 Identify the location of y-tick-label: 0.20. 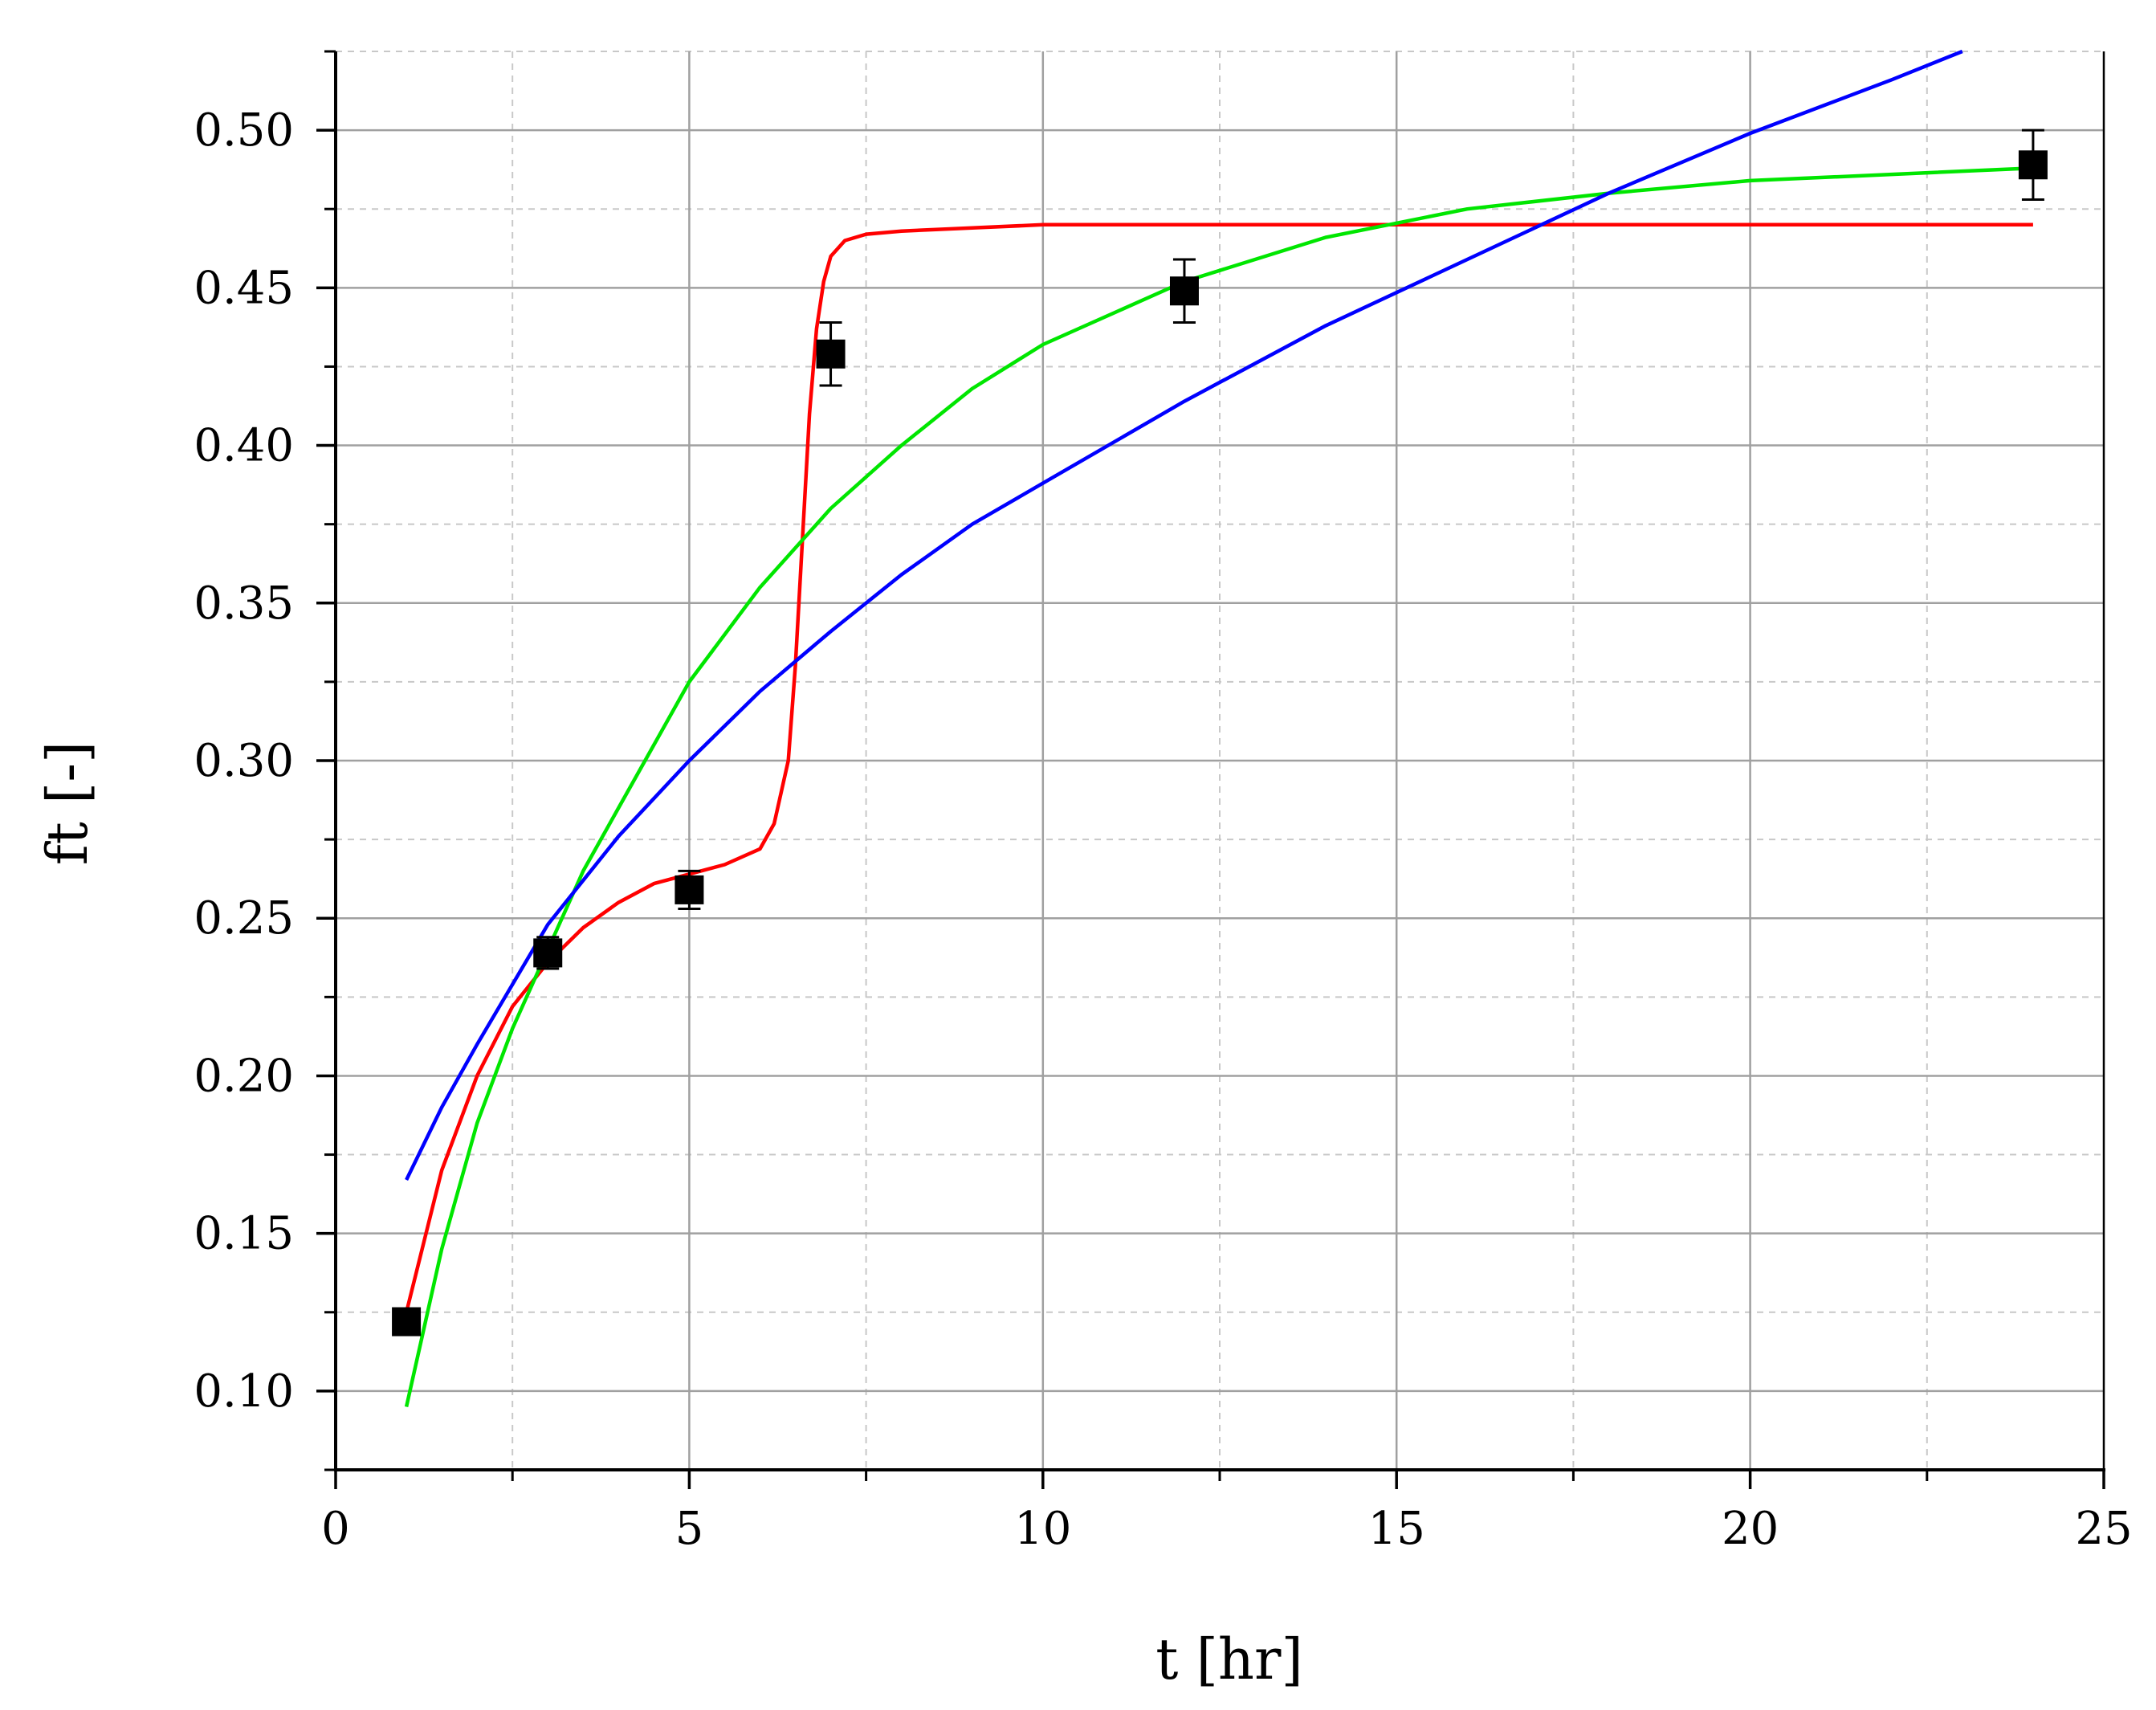
(244, 1076).